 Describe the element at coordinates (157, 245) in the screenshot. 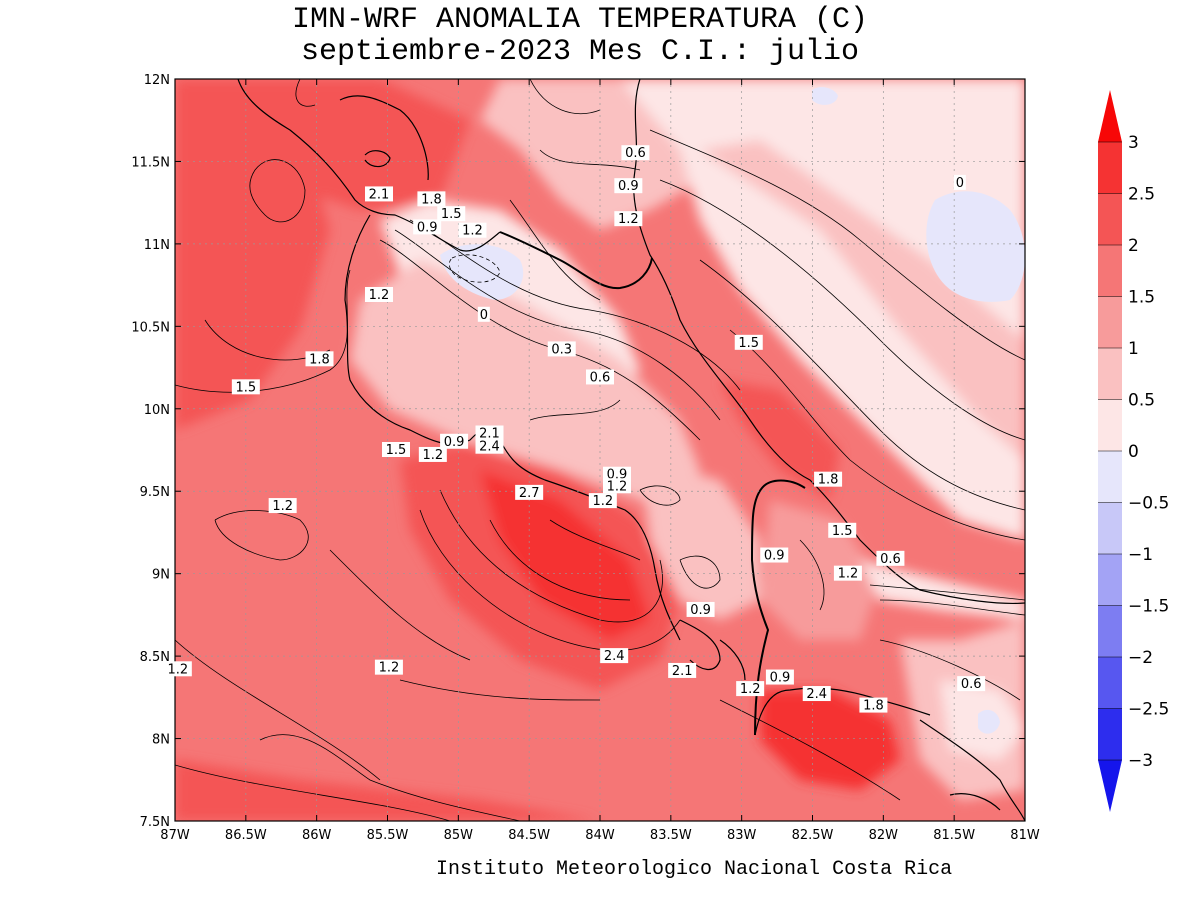

I see `y-tick-label: 11N` at that location.